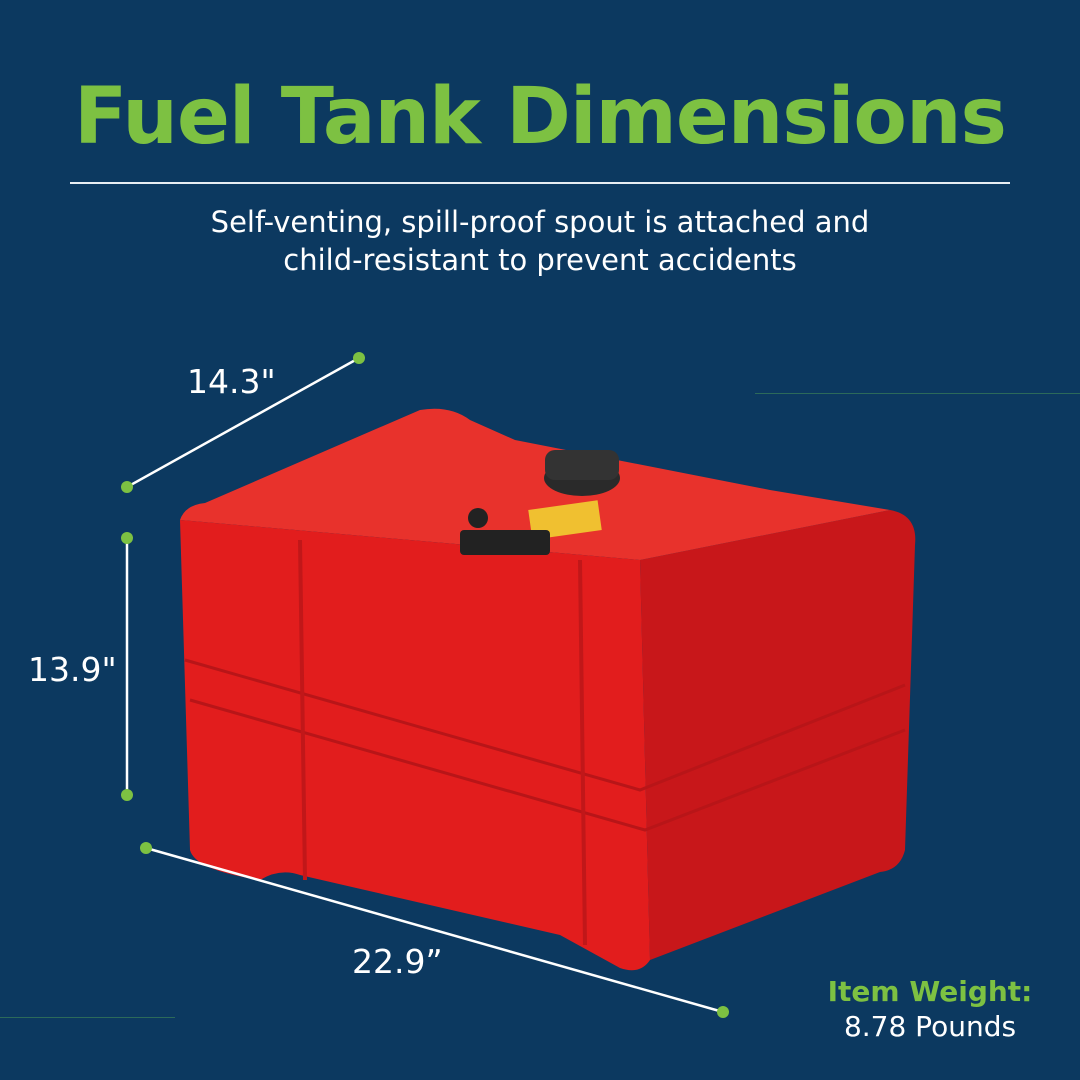  What do you see at coordinates (930, 1026) in the screenshot?
I see `weight-value: 8.78 Pounds` at bounding box center [930, 1026].